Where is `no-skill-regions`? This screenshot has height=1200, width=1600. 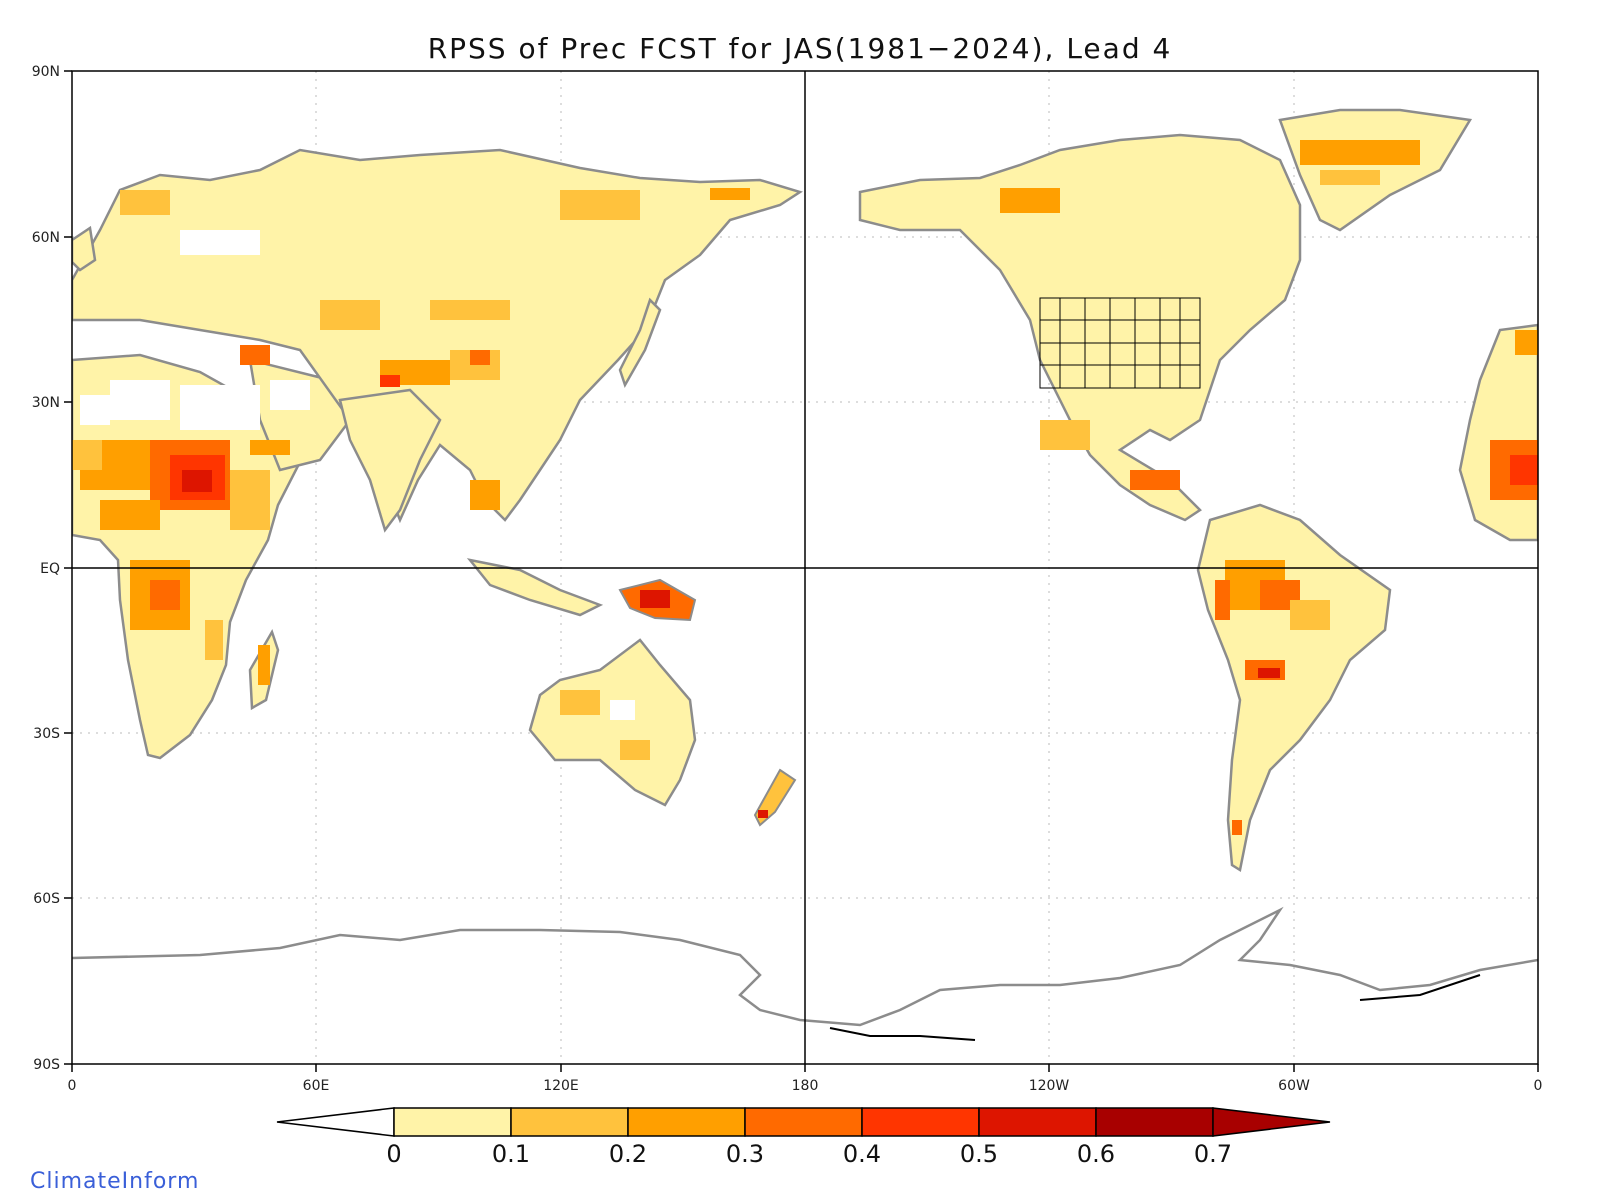
no-skill-regions is located at coordinates (195, 330).